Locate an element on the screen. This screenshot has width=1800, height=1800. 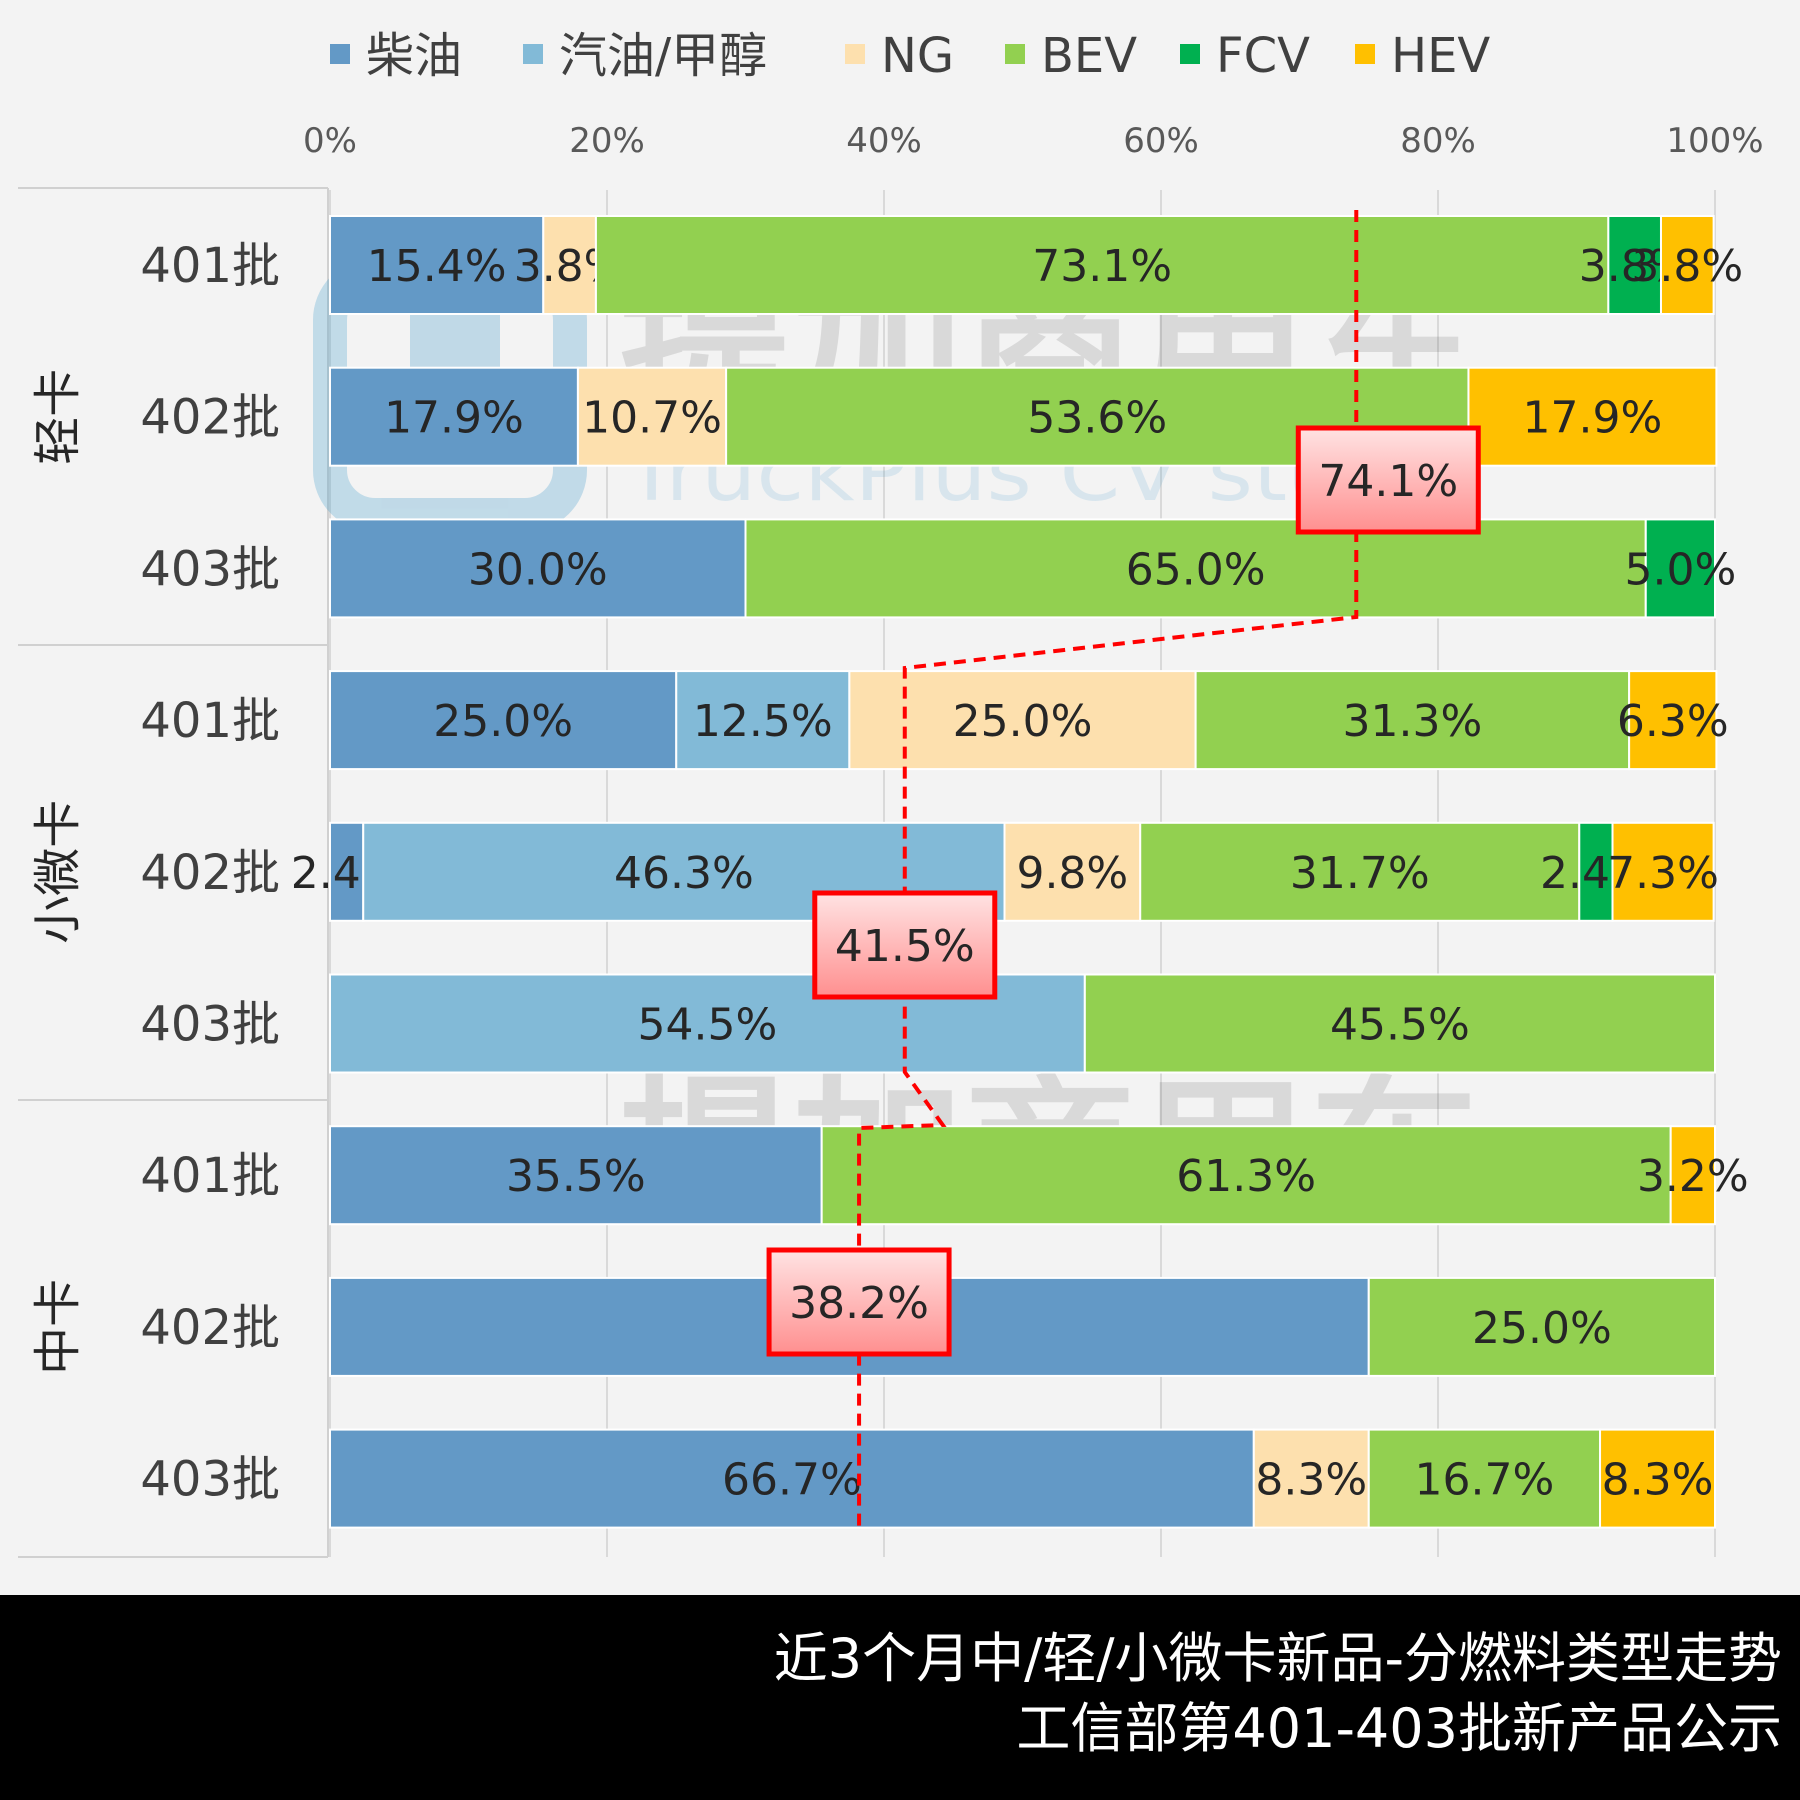
data-label: 3.8% is located at coordinates (1687, 266).